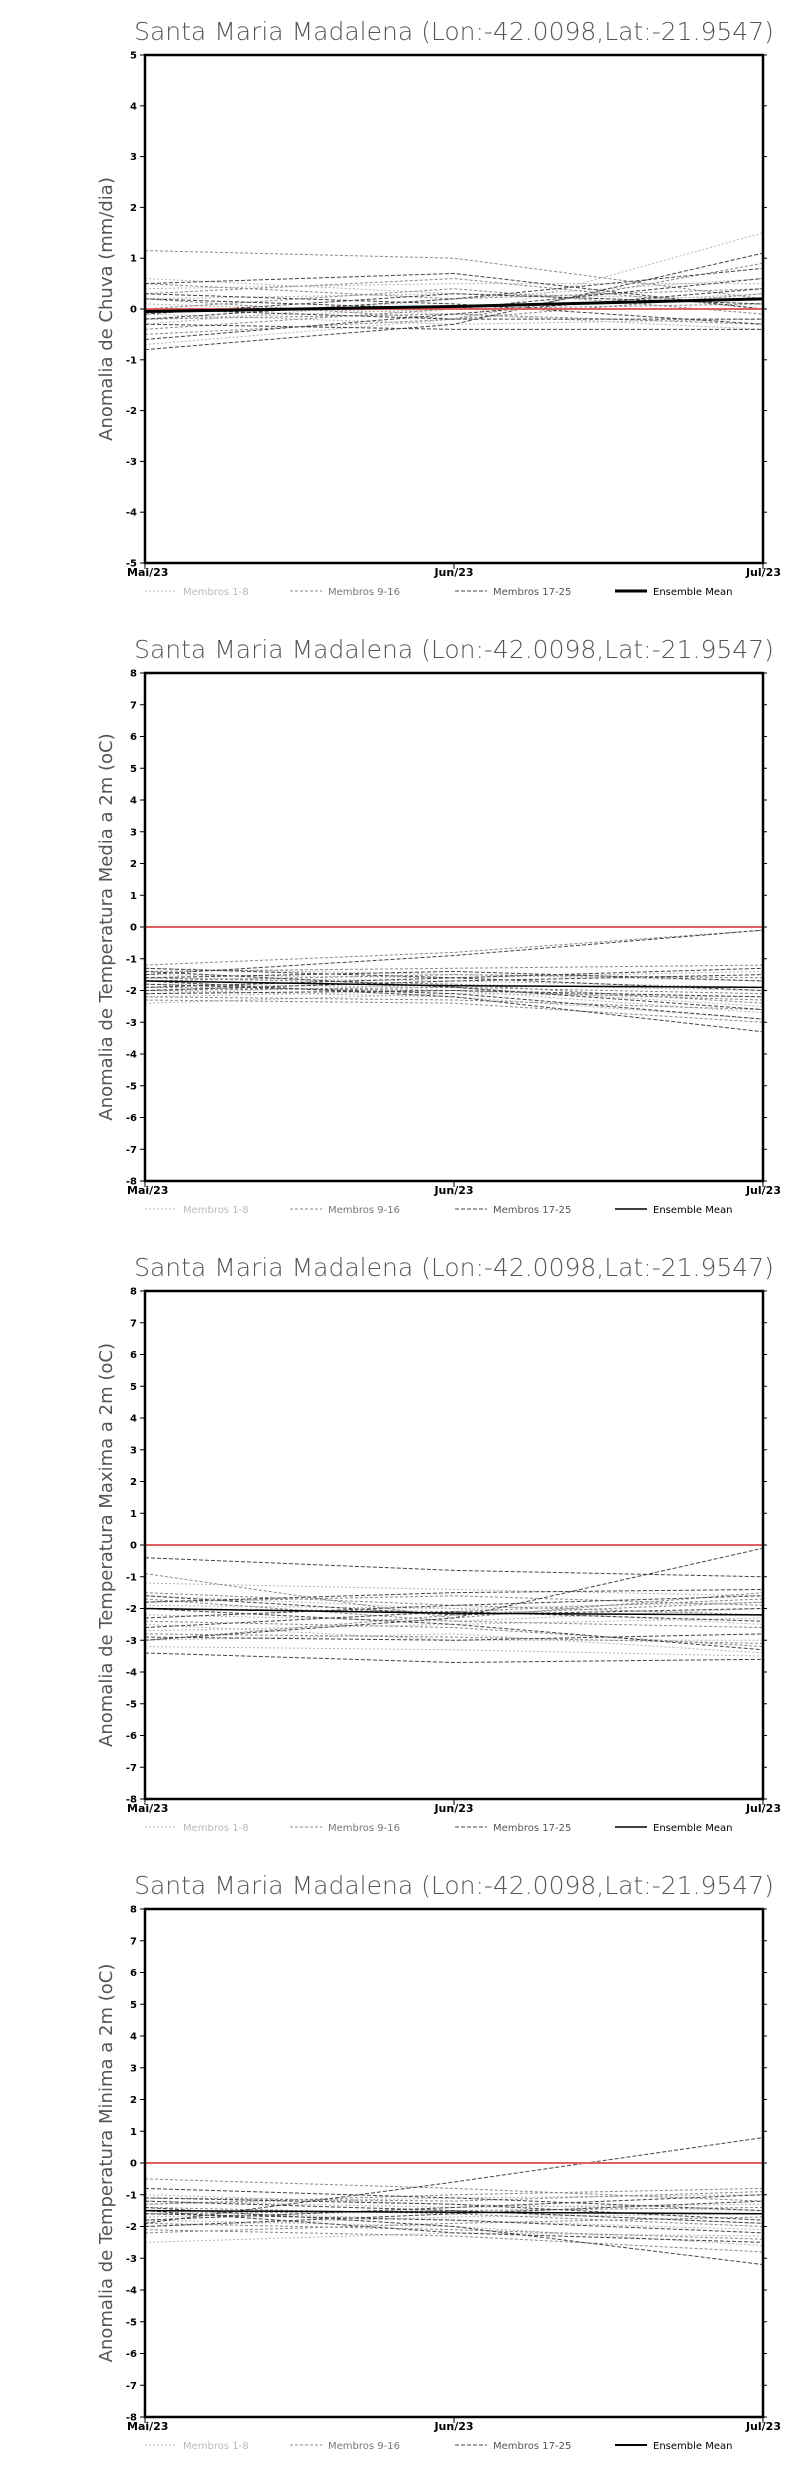 The width and height of the screenshot is (800, 2472). Describe the element at coordinates (131, 513) in the screenshot. I see `y-tick-label: -4` at that location.